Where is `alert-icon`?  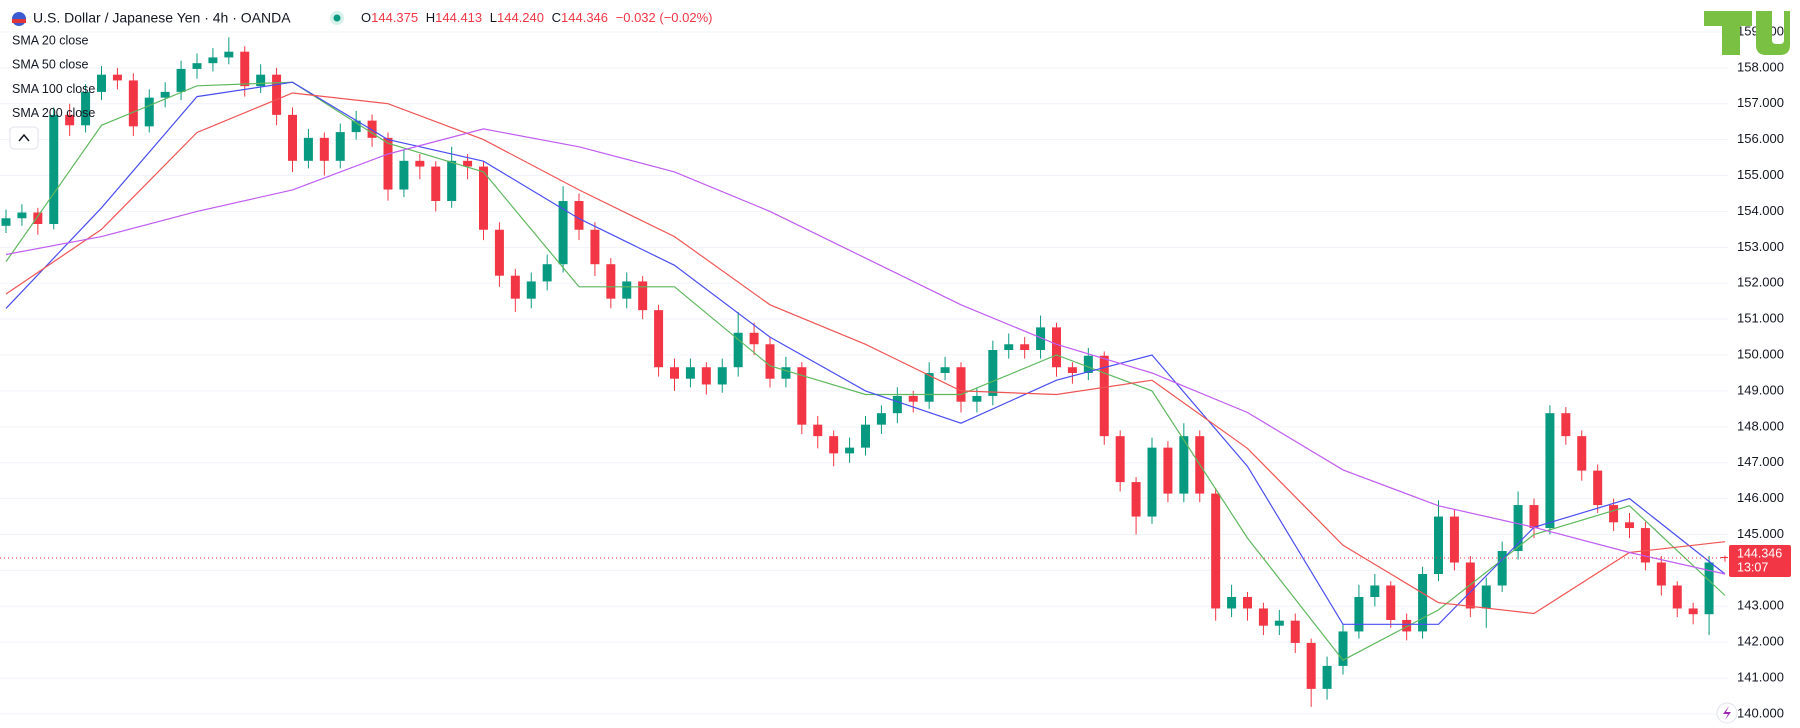 alert-icon is located at coordinates (1727, 713).